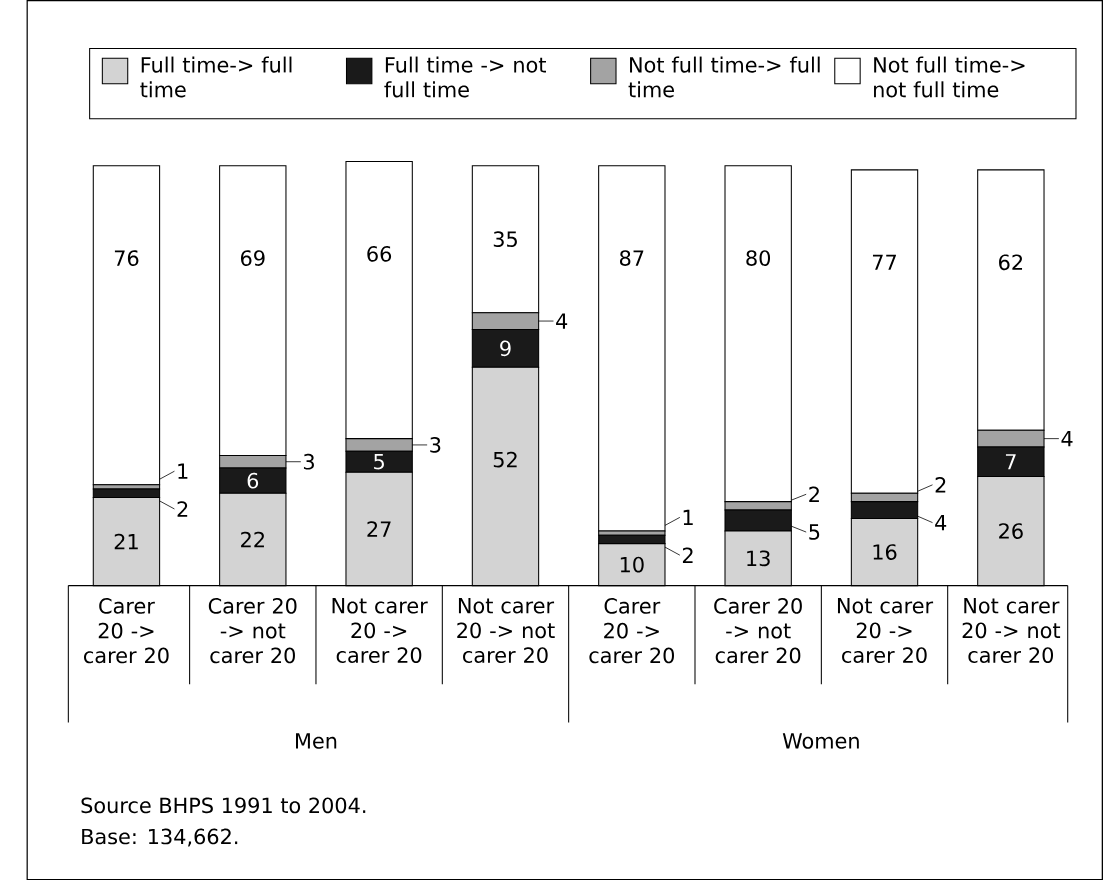 The height and width of the screenshot is (880, 1103). I want to click on text: Women, so click(820, 741).